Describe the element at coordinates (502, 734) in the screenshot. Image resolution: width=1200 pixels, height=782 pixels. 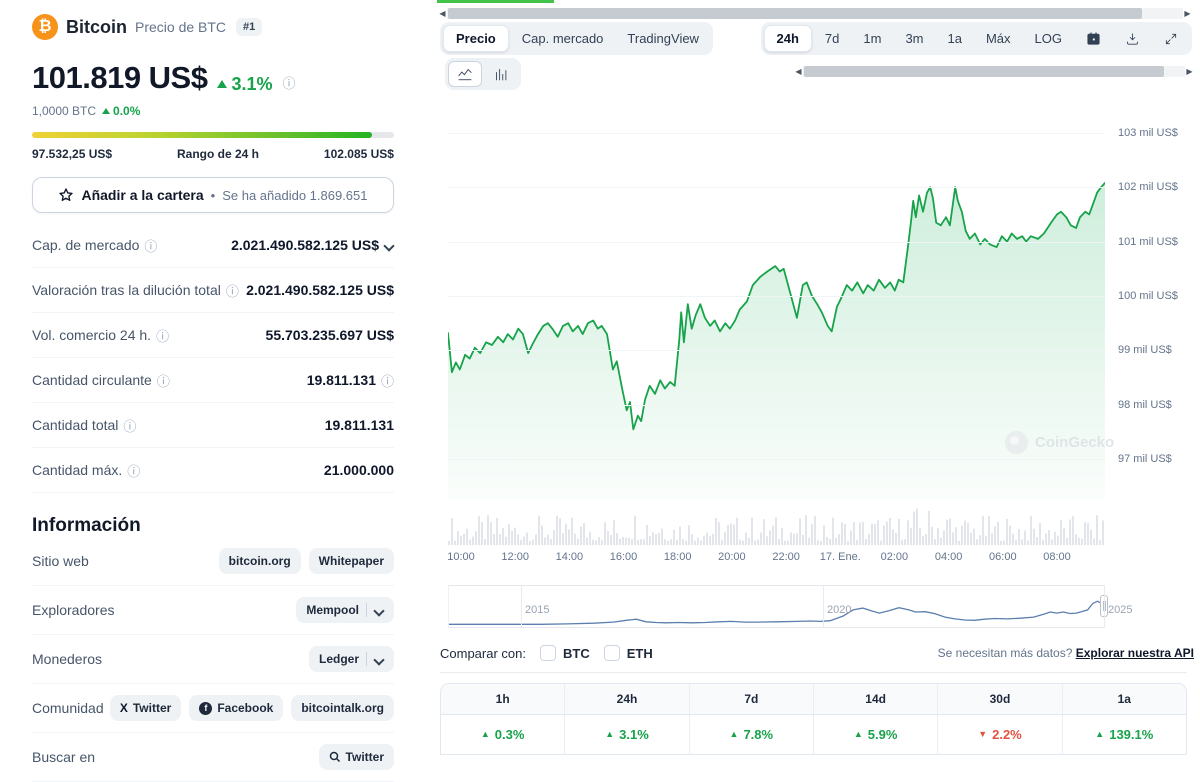
I see `perf-value: ▲ 0.3%` at that location.